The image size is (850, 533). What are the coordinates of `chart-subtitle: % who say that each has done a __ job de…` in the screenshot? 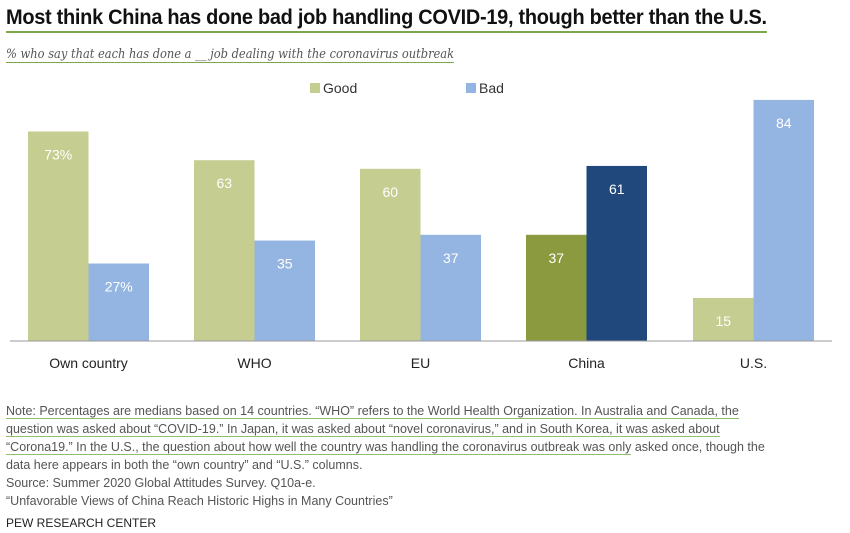 It's located at (230, 55).